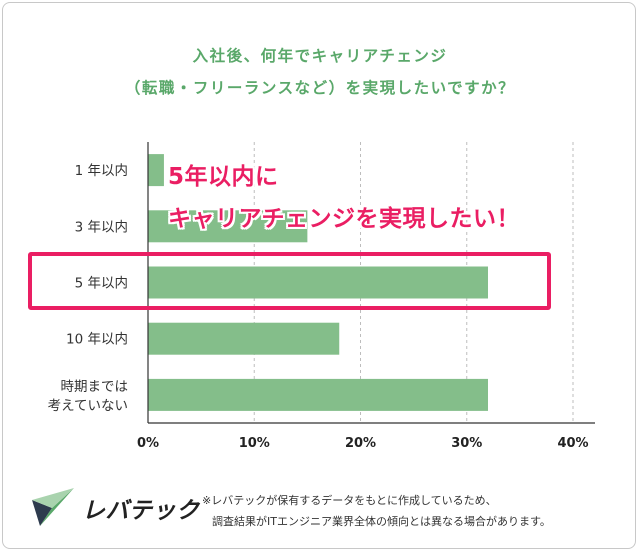 The width and height of the screenshot is (640, 553). What do you see at coordinates (97, 340) in the screenshot?
I see `category-label-3: 10 年以内` at bounding box center [97, 340].